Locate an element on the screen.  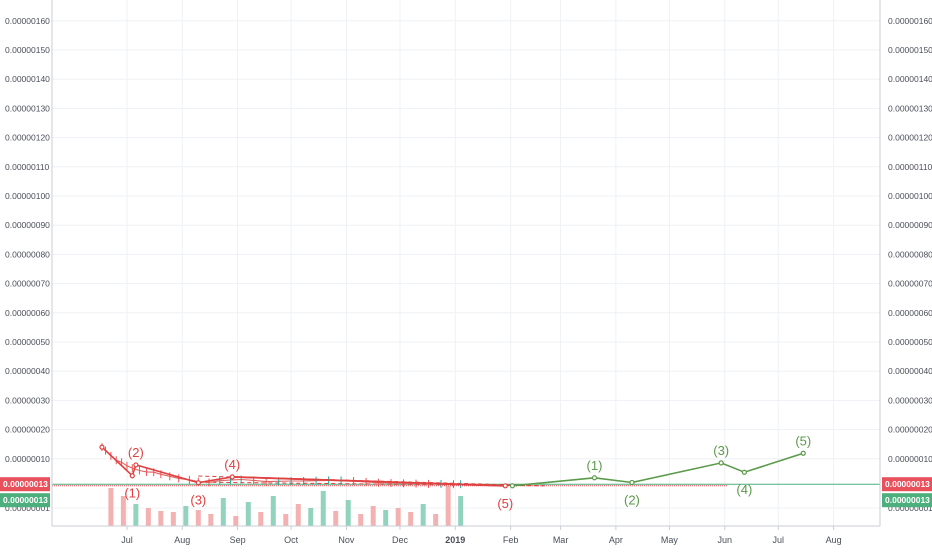
y-tick-label-left: 0.00000110 is located at coordinates (27, 167).